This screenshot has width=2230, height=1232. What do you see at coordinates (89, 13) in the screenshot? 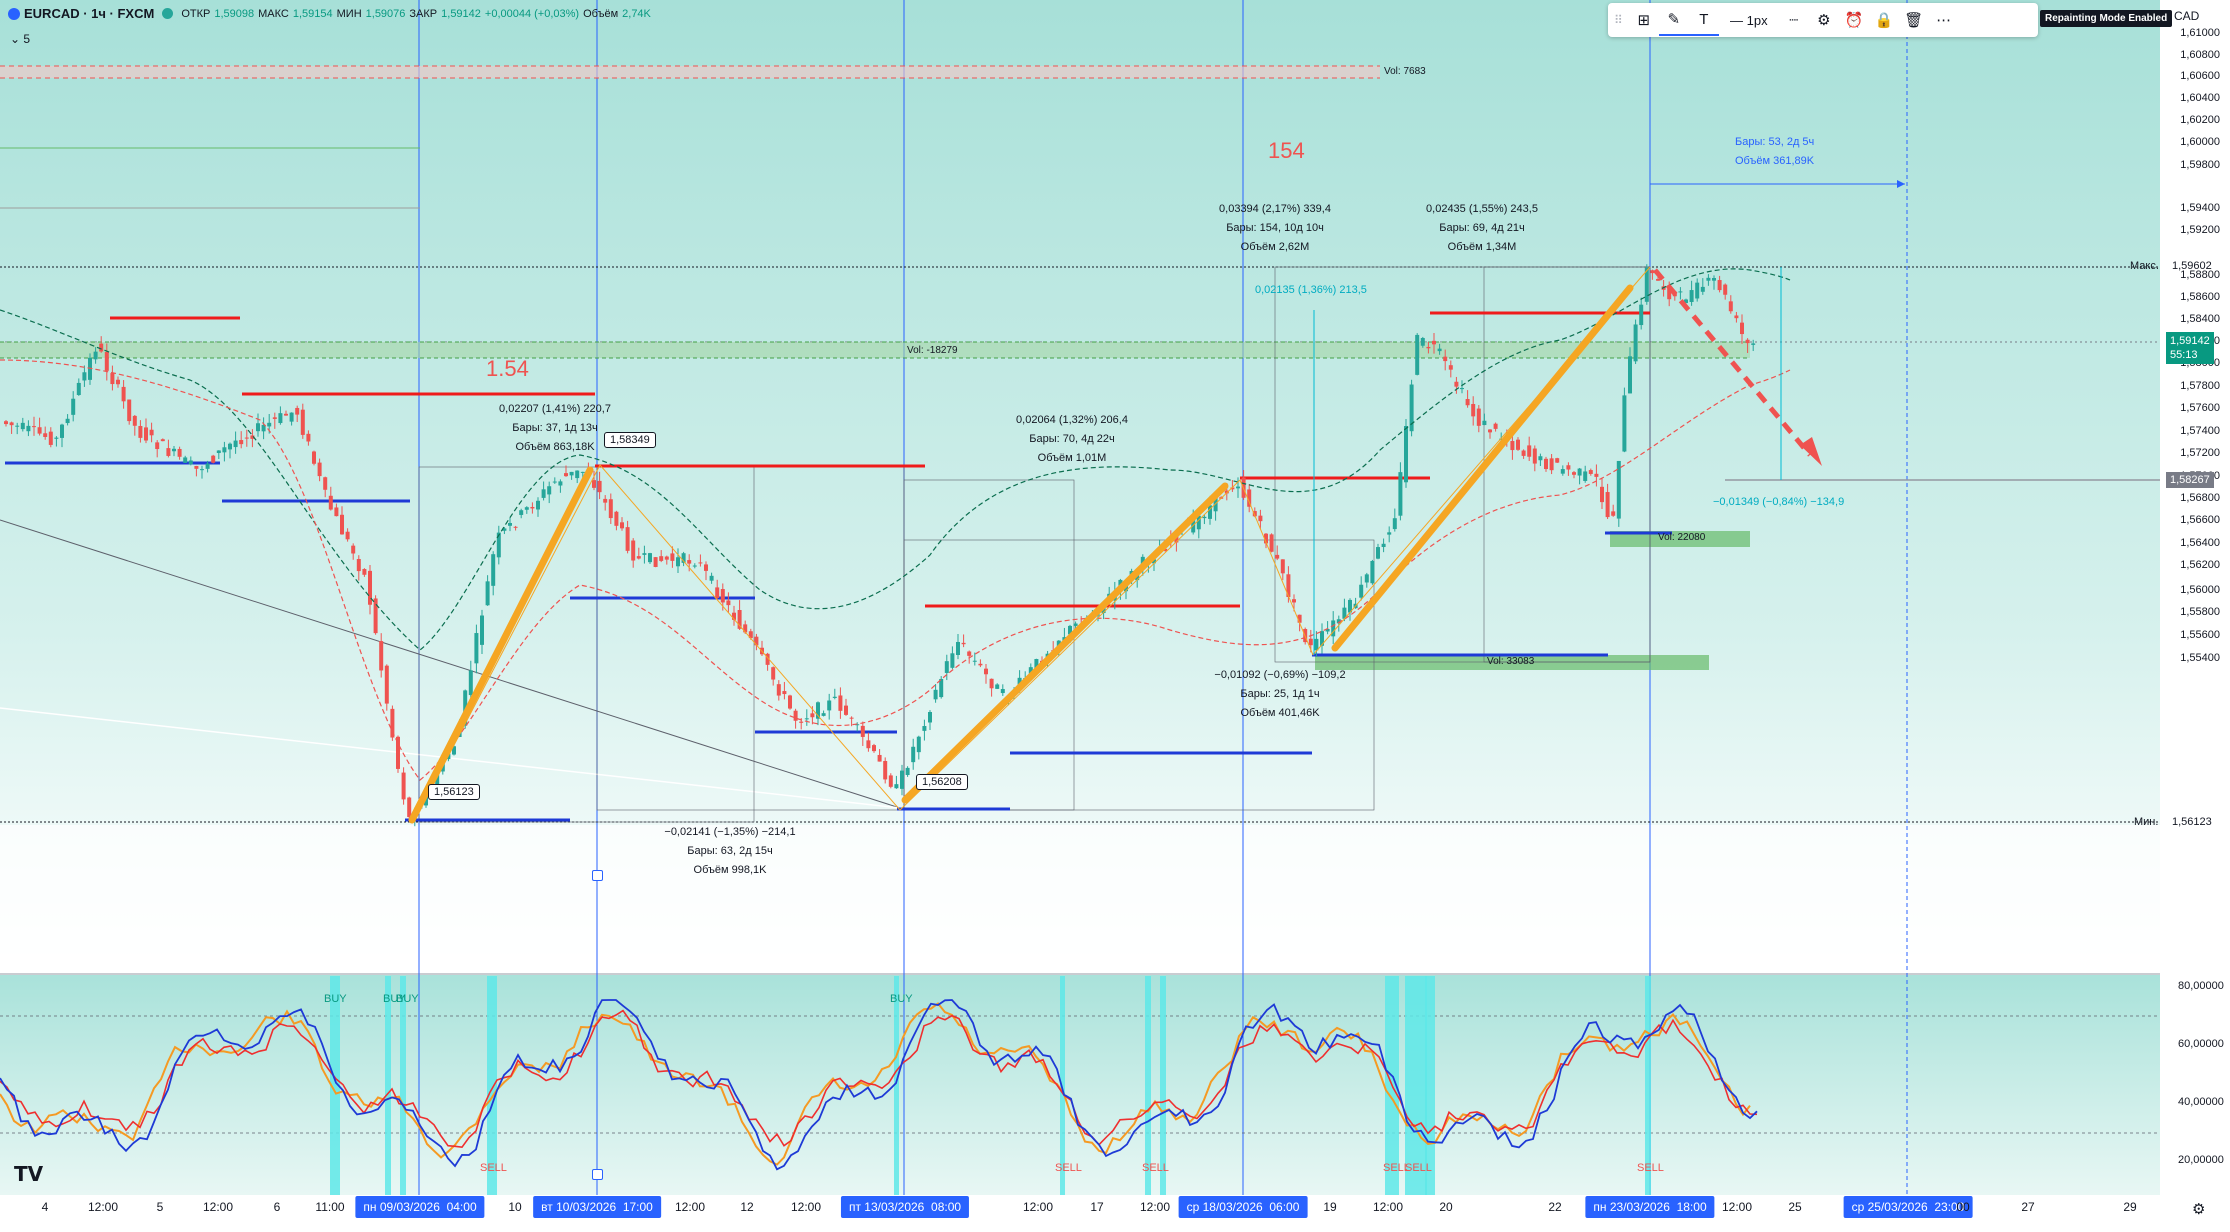
I see `symbol-title: EURCAD · 1ч · FXCM` at bounding box center [89, 13].